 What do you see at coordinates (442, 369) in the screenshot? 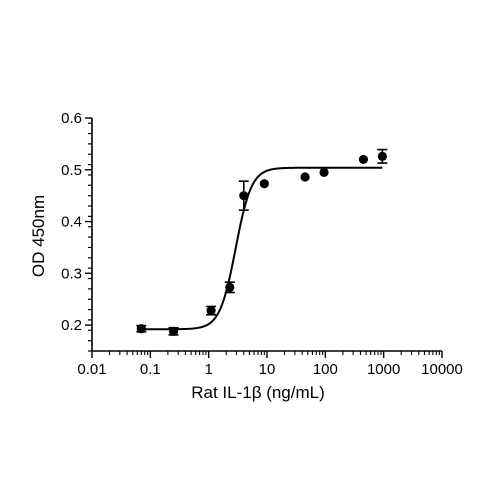
I see `x-tick-label: 10000` at bounding box center [442, 369].